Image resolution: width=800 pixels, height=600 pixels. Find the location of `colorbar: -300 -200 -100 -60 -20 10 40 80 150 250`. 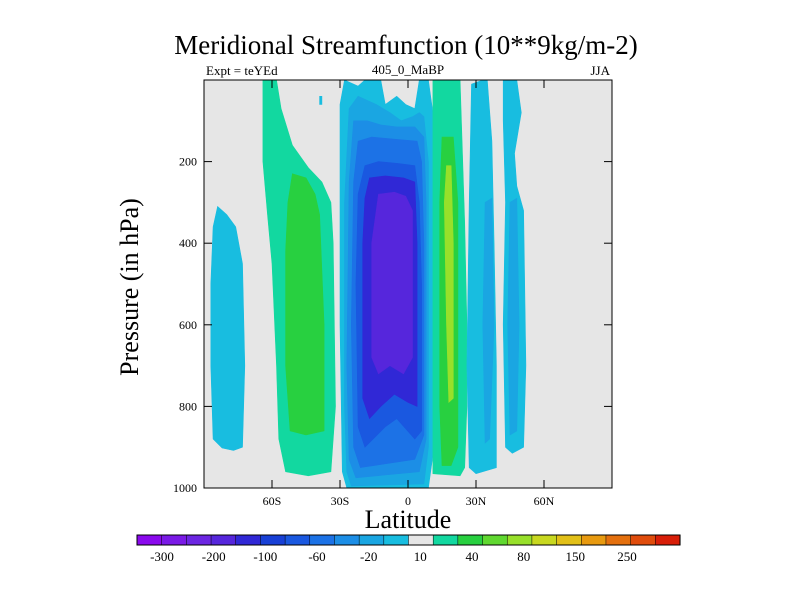

colorbar: -300 -200 -100 -60 -20 10 40 80 150 250 is located at coordinates (408, 549).